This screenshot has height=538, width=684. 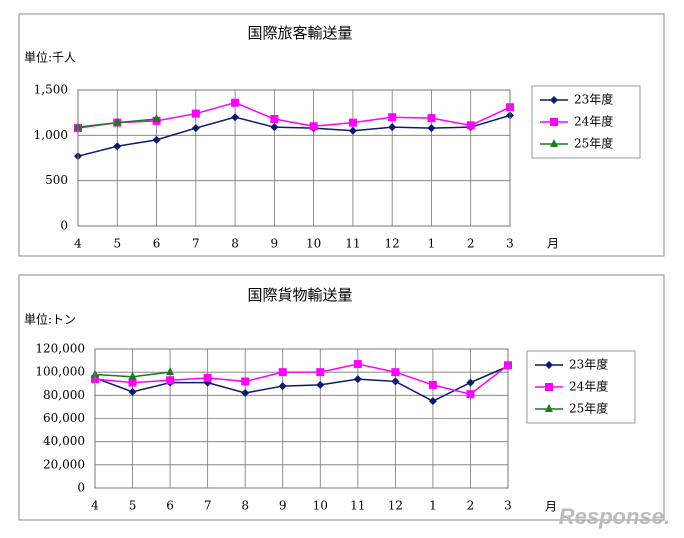 What do you see at coordinates (64, 395) in the screenshot?
I see `y-tick-label: 80,000` at bounding box center [64, 395].